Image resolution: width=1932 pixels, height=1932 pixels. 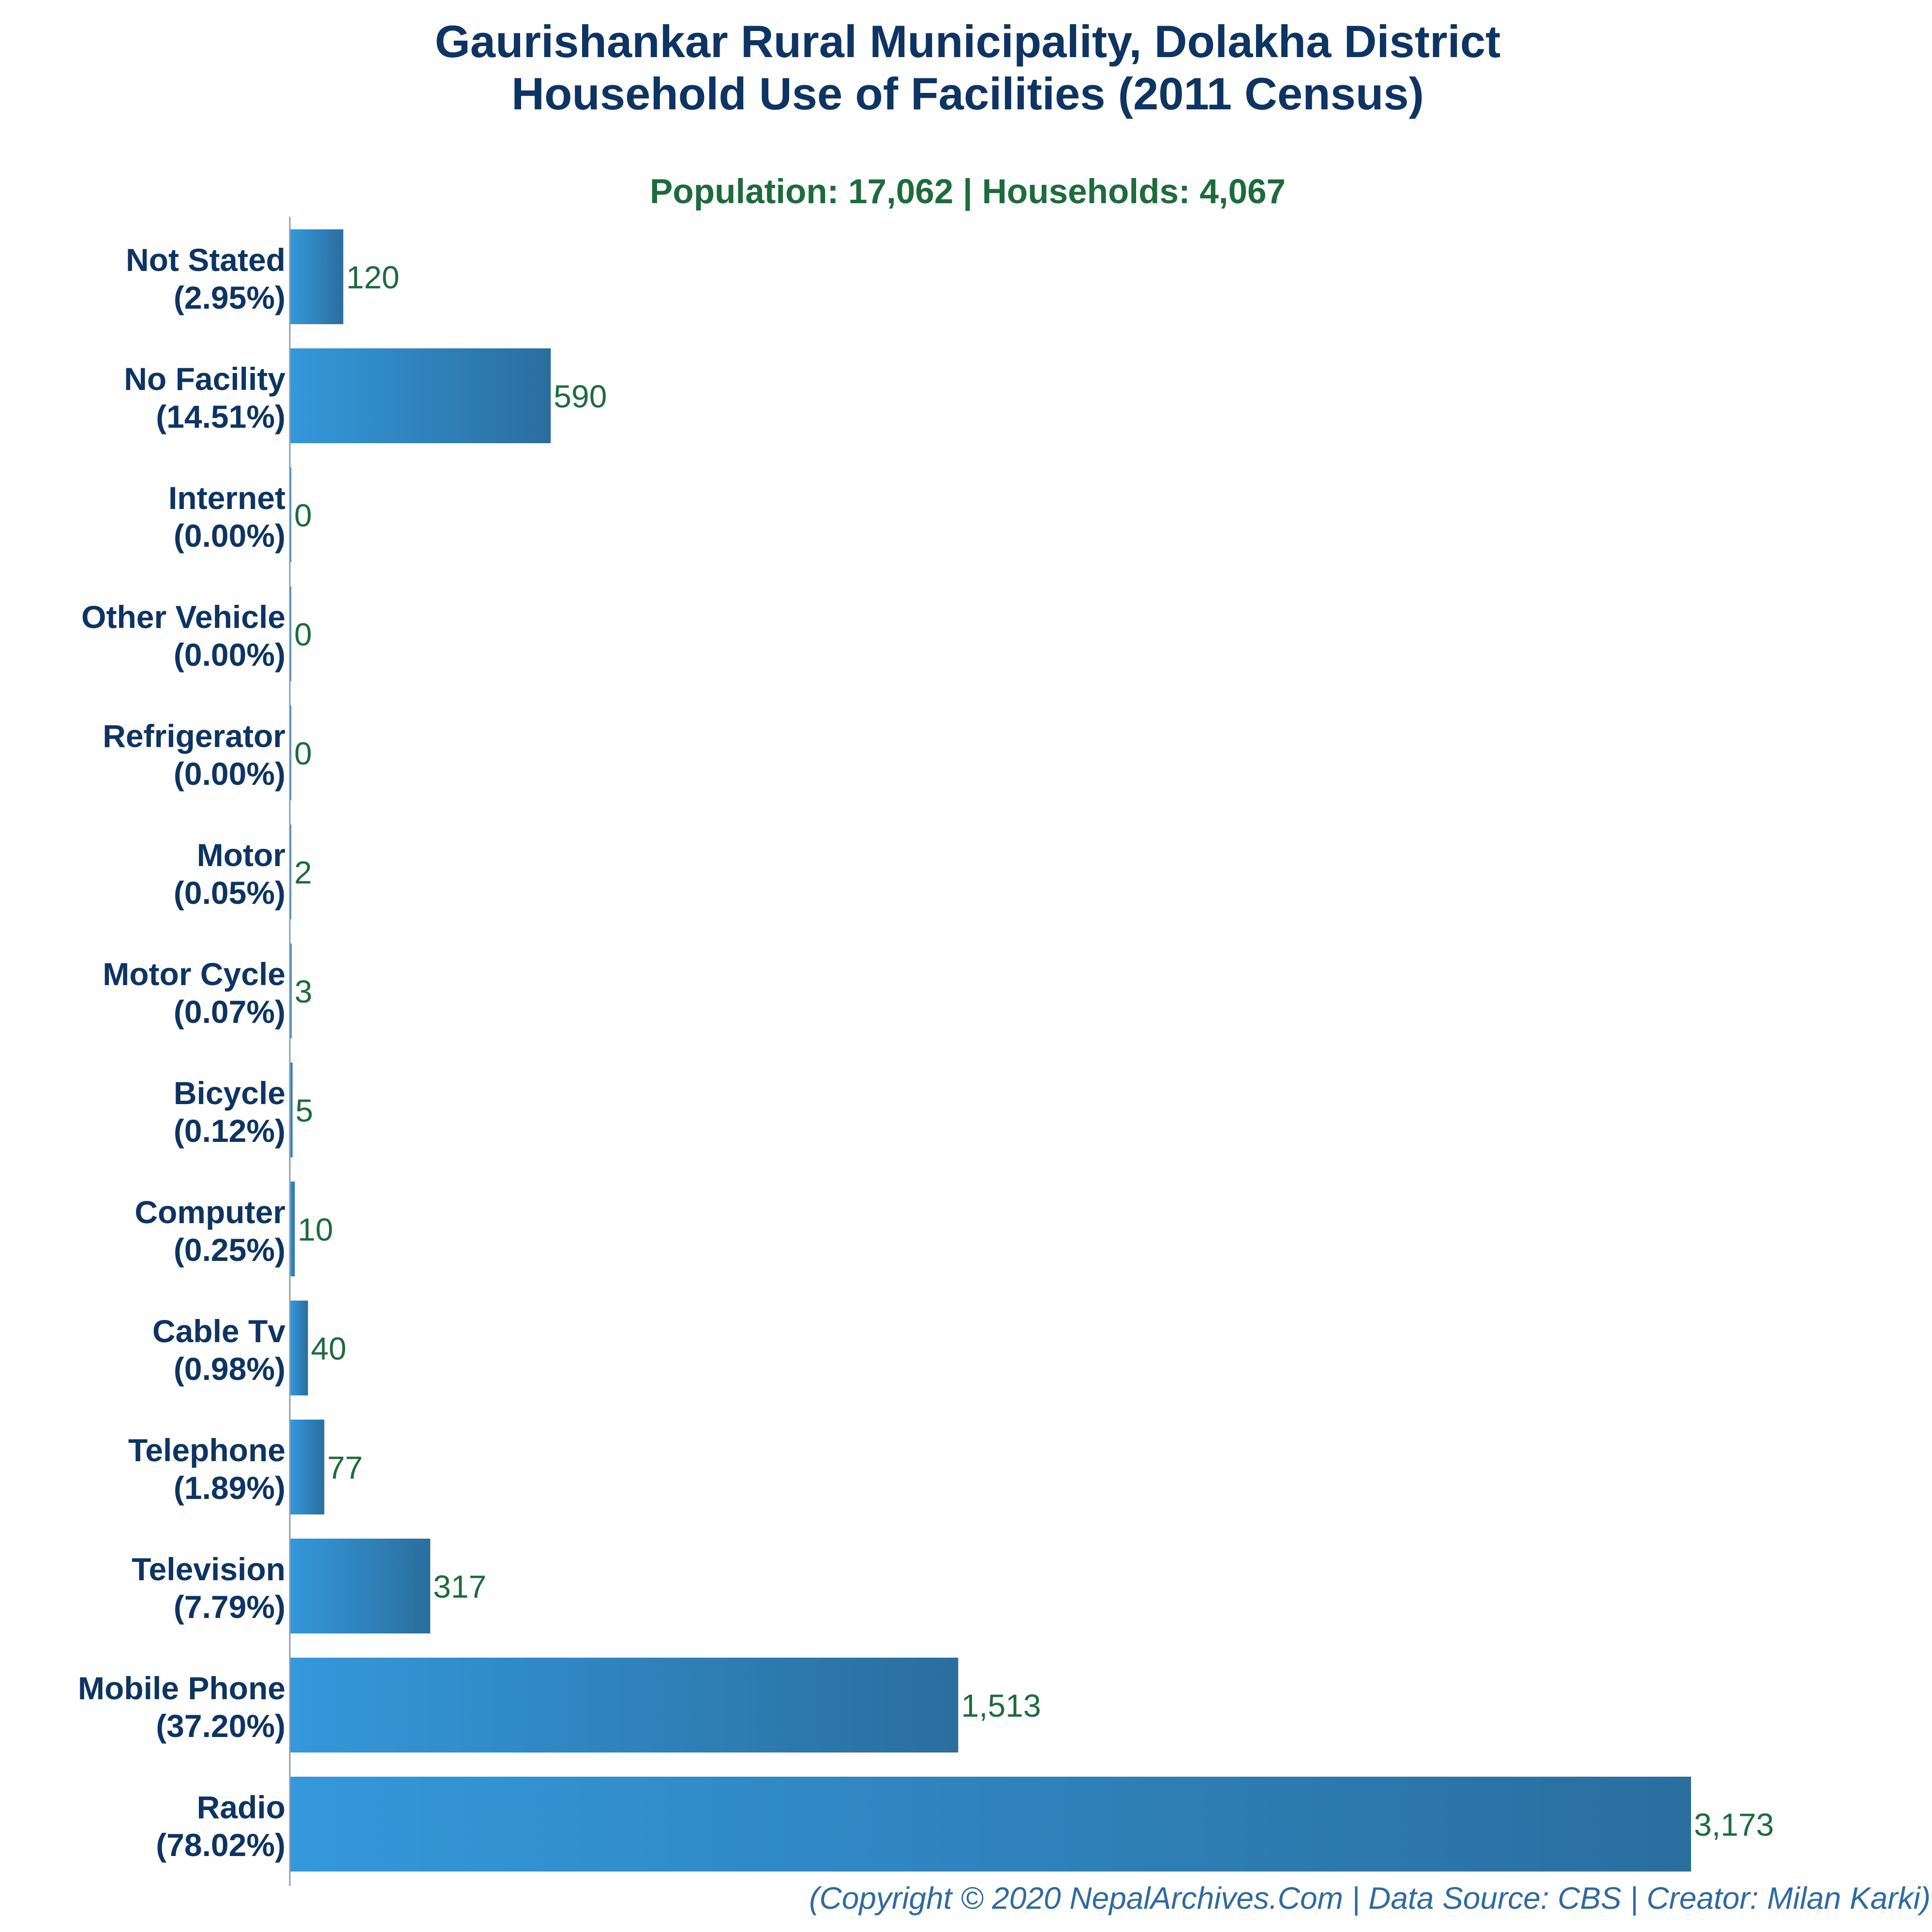 What do you see at coordinates (291, 1110) in the screenshot?
I see `bar-bicycle` at bounding box center [291, 1110].